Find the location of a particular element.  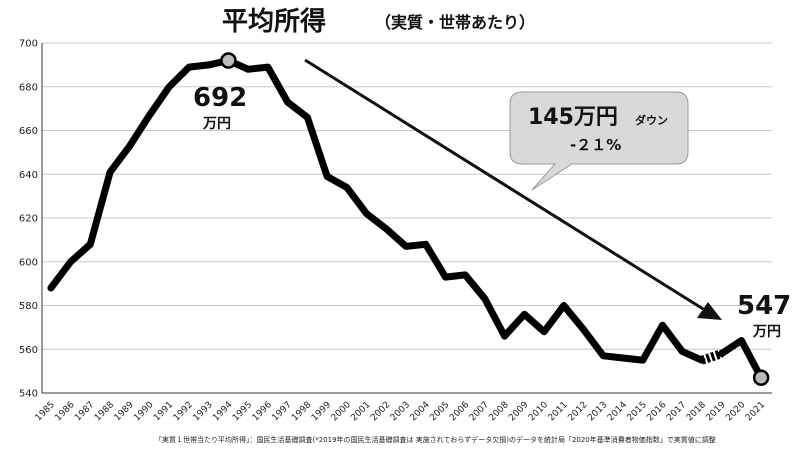

x-tick-label: 1992 is located at coordinates (183, 411).